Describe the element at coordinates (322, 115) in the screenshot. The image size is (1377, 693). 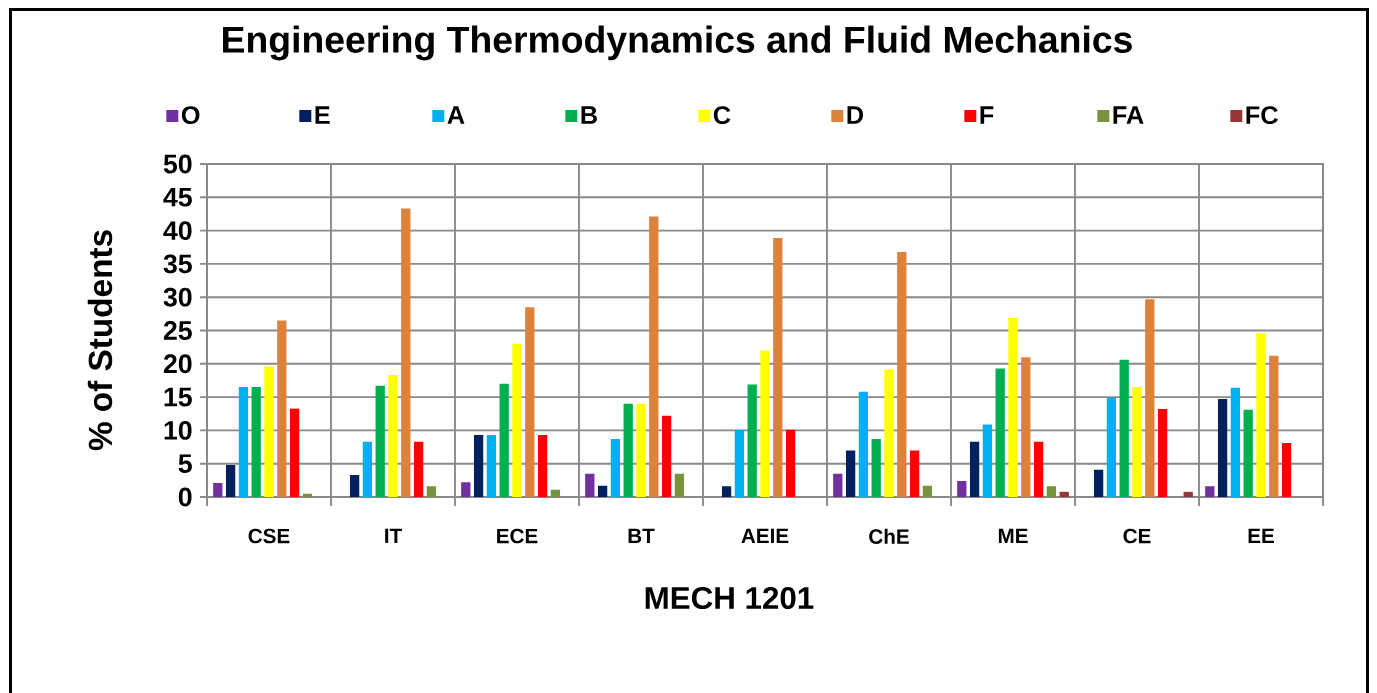
I see `legend-label: E` at that location.